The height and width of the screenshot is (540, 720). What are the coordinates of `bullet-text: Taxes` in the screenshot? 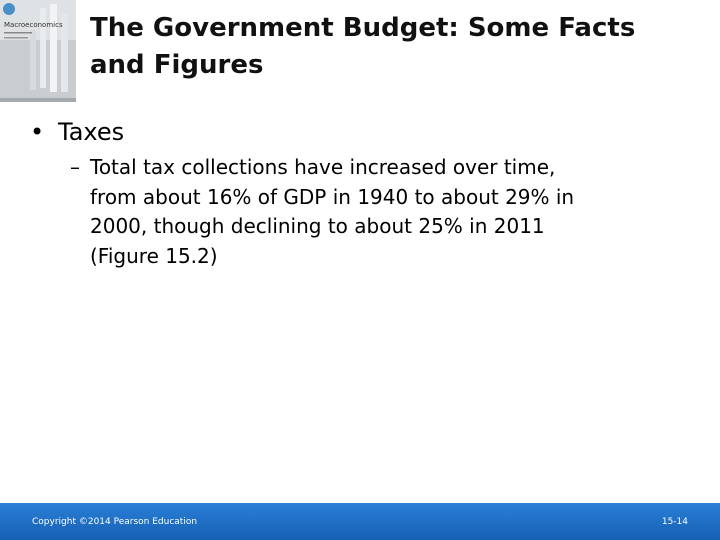 It's located at (91, 132).